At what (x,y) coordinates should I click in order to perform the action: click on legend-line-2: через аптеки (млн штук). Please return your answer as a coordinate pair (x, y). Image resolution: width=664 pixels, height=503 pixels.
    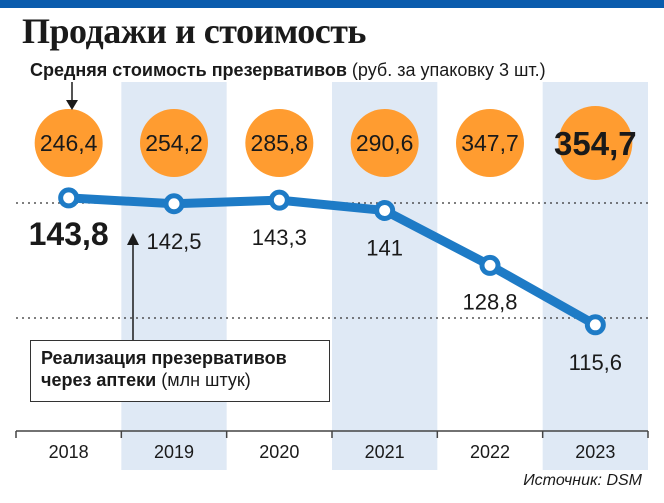
    Looking at the image, I should click on (146, 380).